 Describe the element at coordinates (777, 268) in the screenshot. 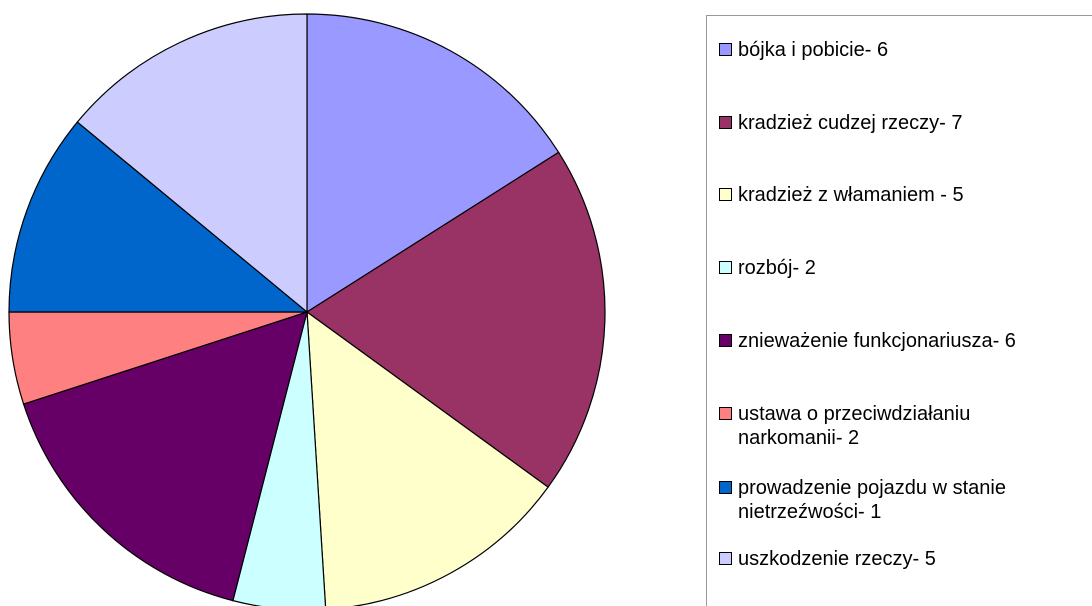

I see `legend-label: rozbój- 2` at that location.